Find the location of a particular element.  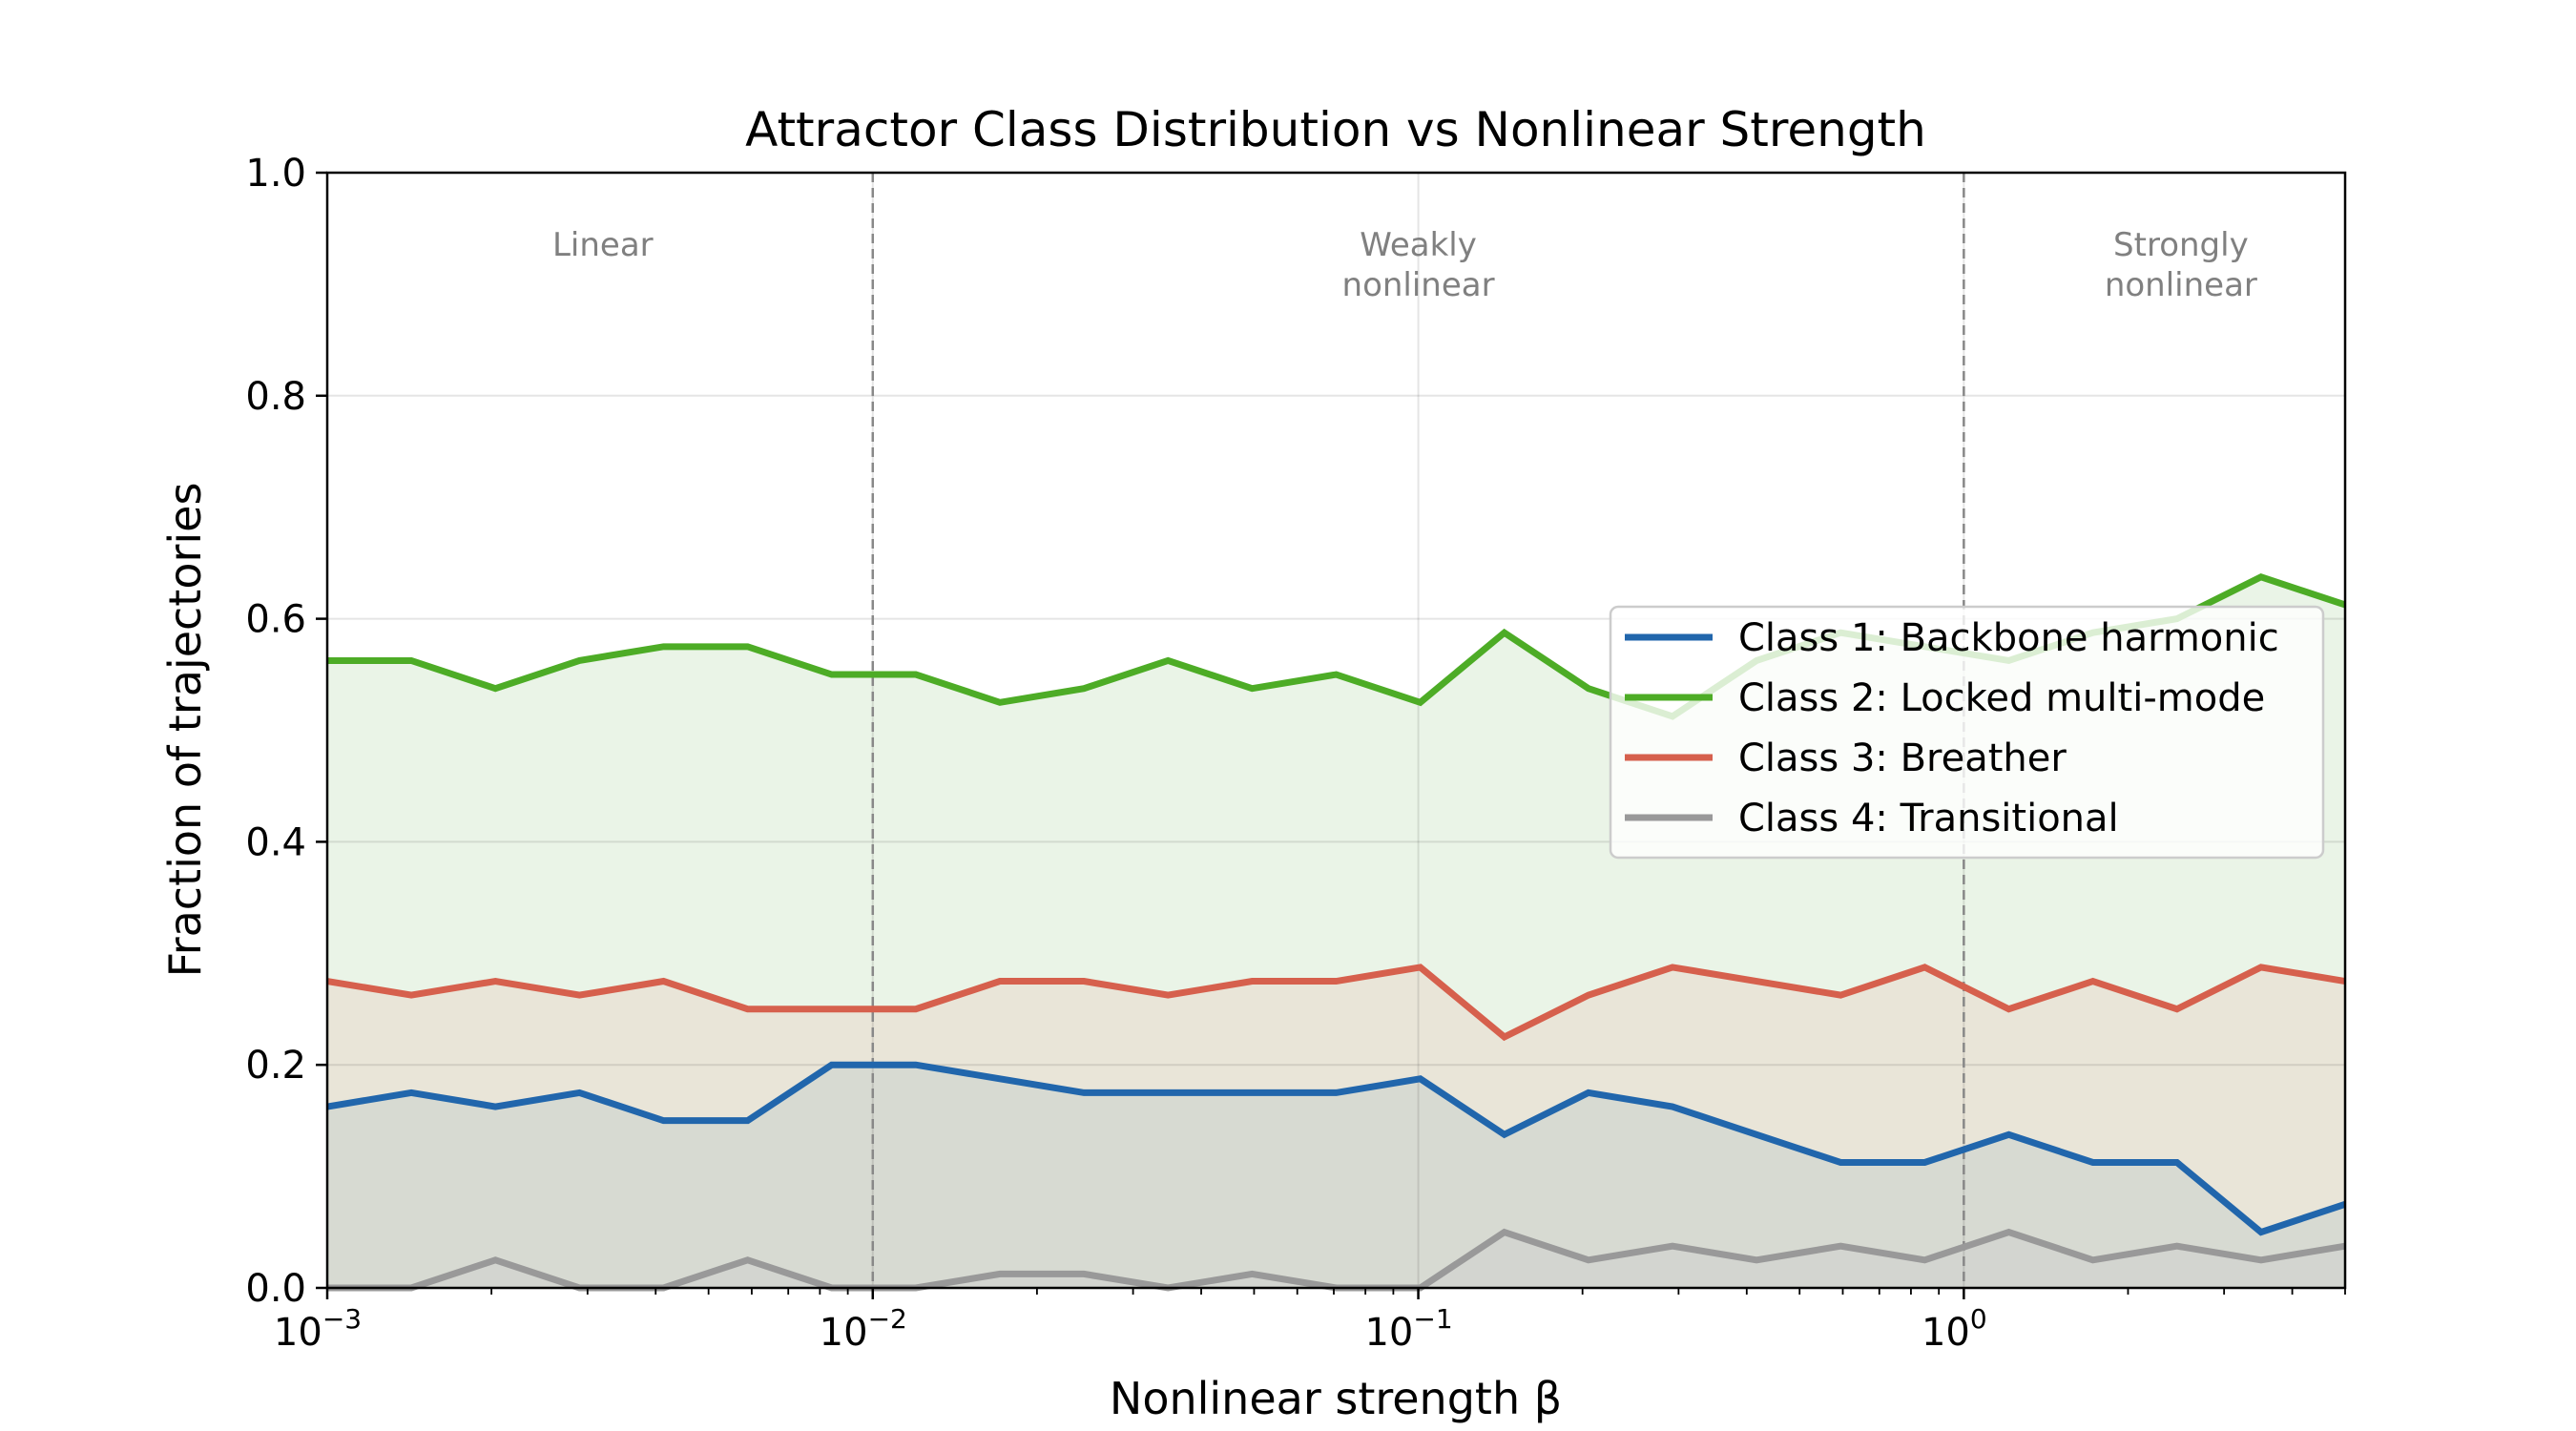

x-tick-label: 10⁻¹ is located at coordinates (1408, 1329).